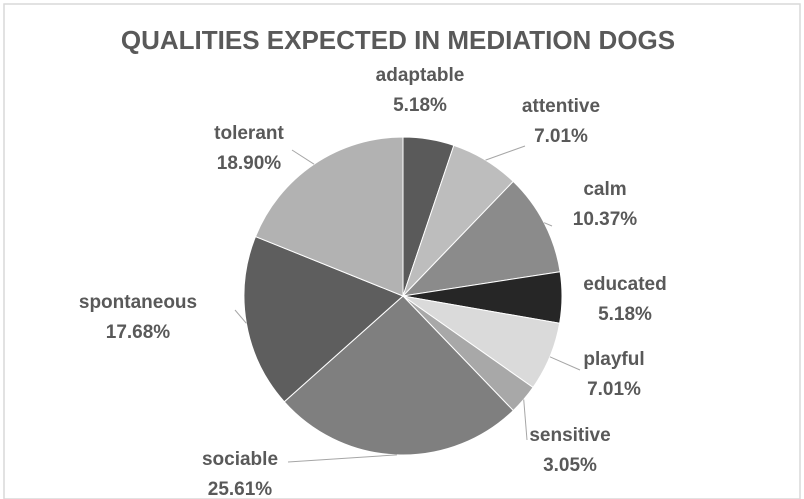 This screenshot has width=804, height=499. Describe the element at coordinates (569, 435) in the screenshot. I see `slice-label: sensitive` at that location.